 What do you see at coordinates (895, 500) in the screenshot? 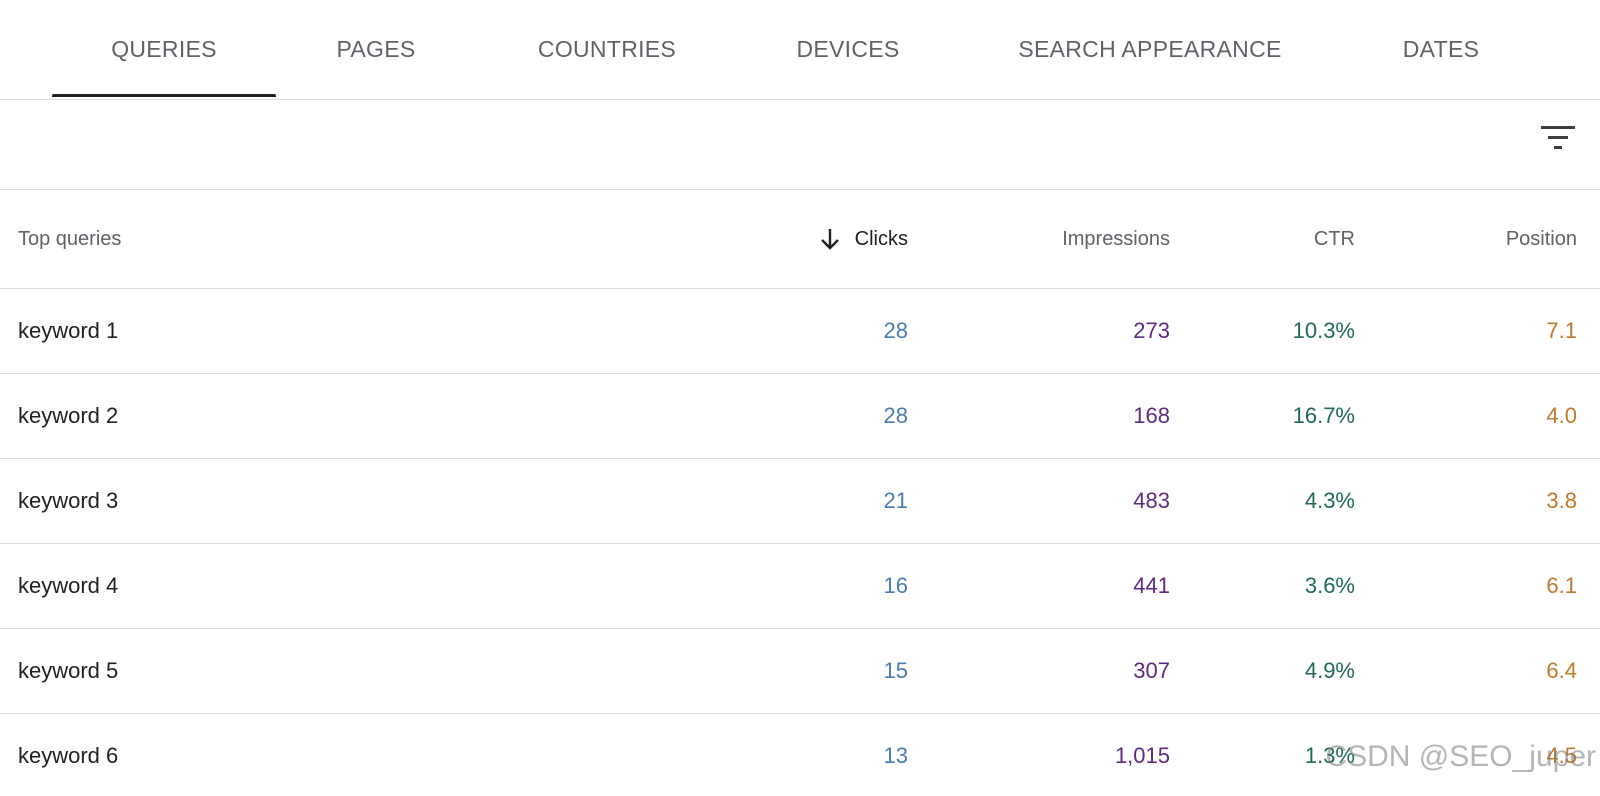
I see `clicks-cell: 21` at bounding box center [895, 500].